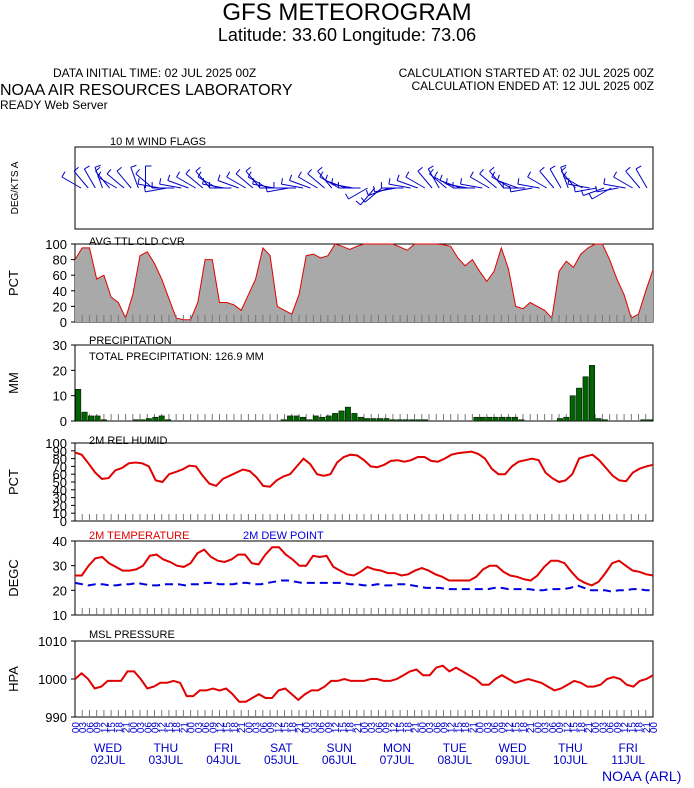  What do you see at coordinates (60, 615) in the screenshot?
I see `ytick-label-temp: 10` at bounding box center [60, 615].